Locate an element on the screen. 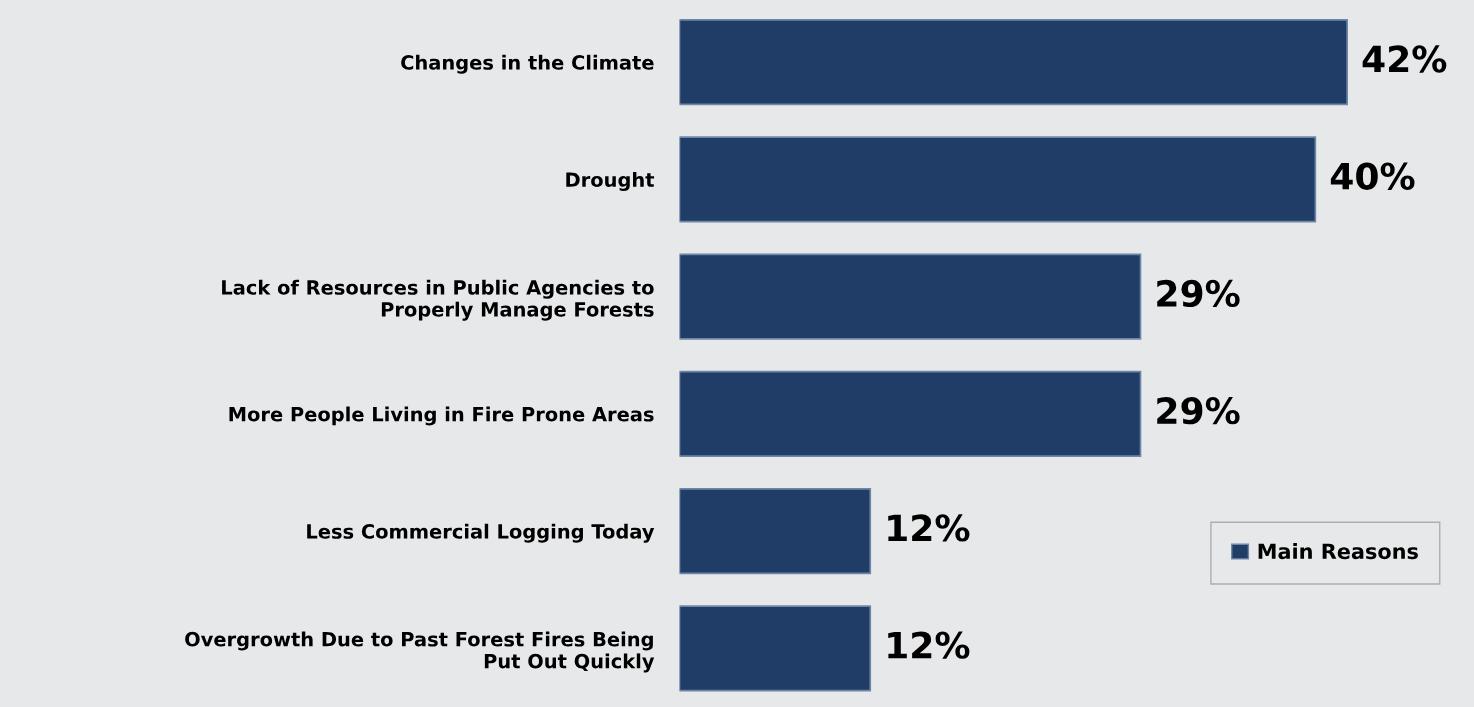  y-tick-label: Changes in the Climate is located at coordinates (527, 64).